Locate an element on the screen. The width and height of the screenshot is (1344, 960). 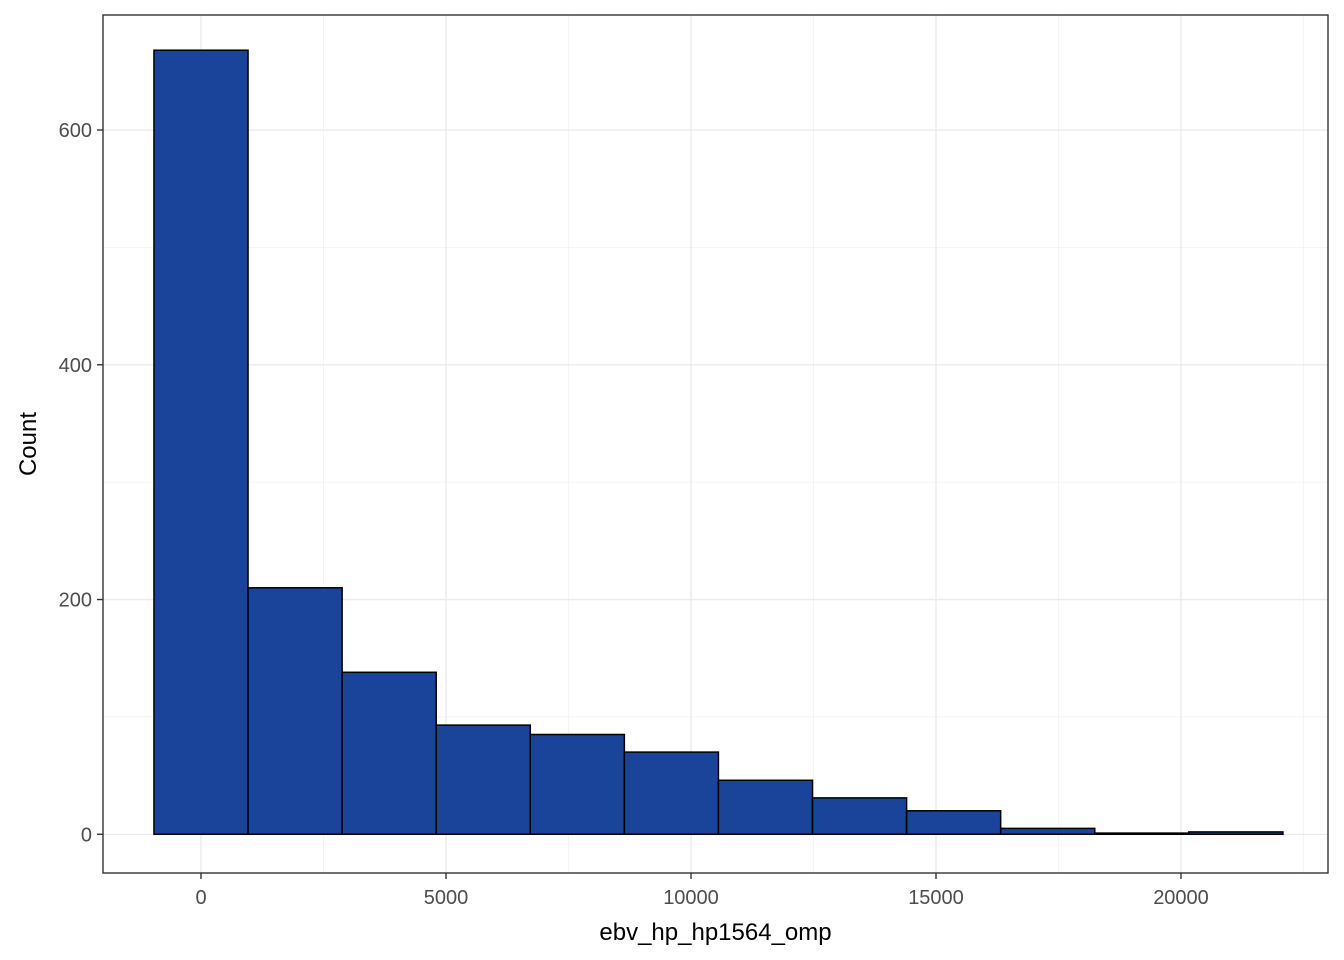
x-axis-ticks: 0 5000 10000 15000 20000 is located at coordinates (702, 891).